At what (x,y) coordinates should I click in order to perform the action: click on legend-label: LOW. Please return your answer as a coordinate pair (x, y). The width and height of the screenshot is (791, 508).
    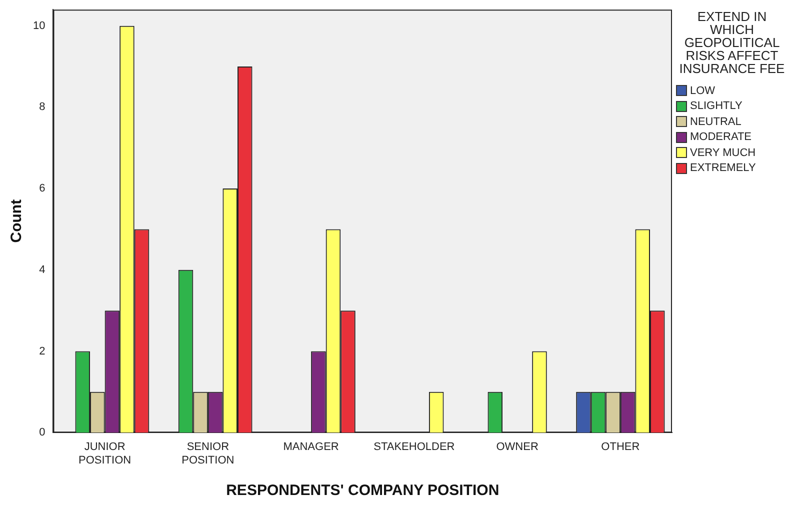
    Looking at the image, I should click on (703, 90).